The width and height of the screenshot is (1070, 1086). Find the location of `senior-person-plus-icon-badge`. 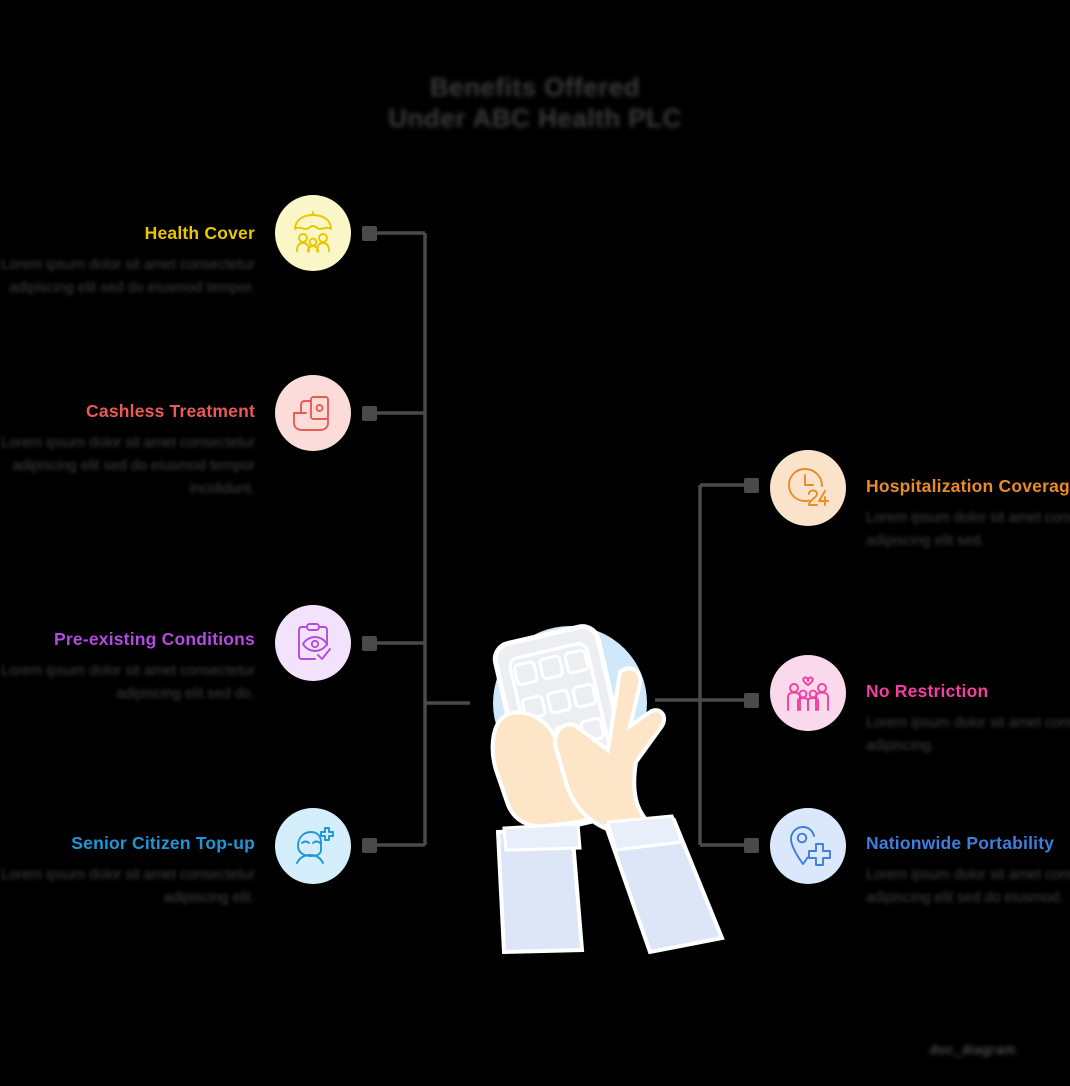

senior-person-plus-icon-badge is located at coordinates (313, 846).